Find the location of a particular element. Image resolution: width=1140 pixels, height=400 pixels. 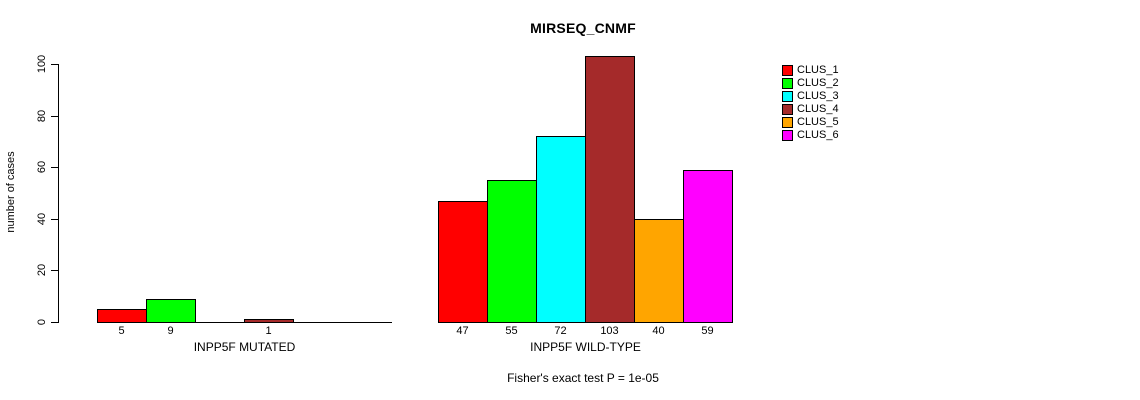

y-axis-tick-label: 60 is located at coordinates (42, 167).